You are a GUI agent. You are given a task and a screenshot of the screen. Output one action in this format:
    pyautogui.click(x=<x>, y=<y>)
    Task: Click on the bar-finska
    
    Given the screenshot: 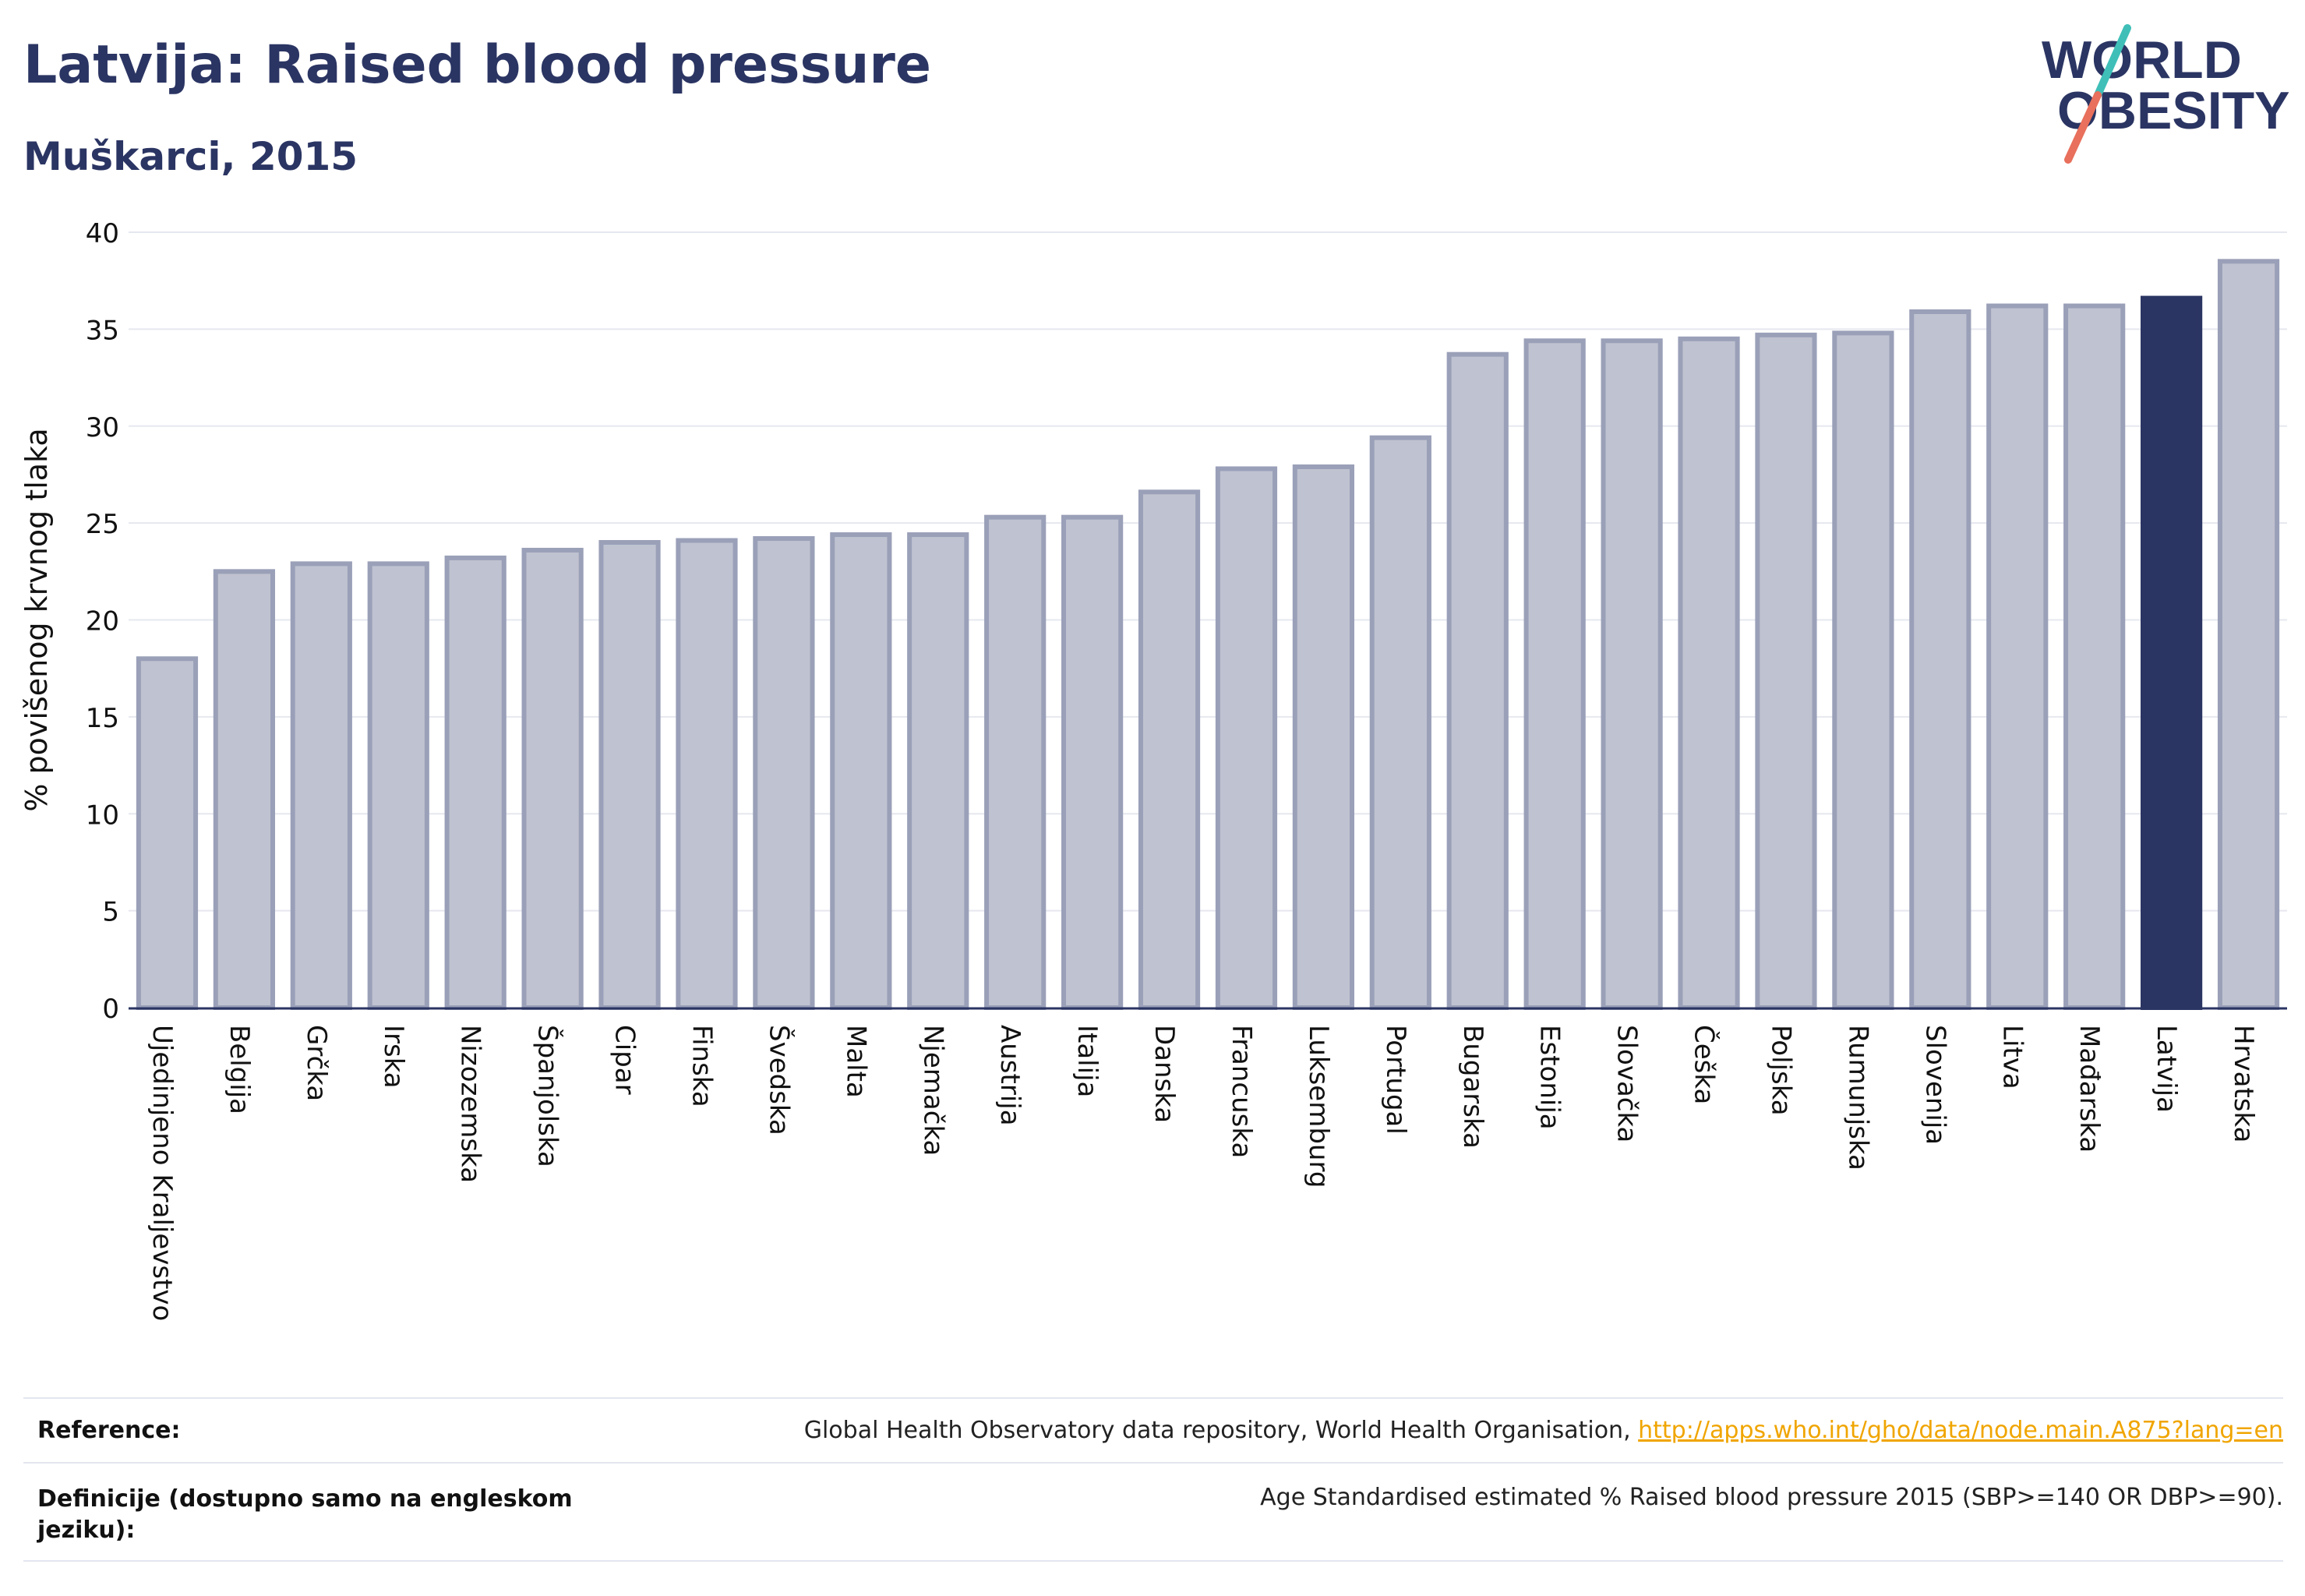 What is the action you would take?
    pyautogui.click(x=707, y=774)
    